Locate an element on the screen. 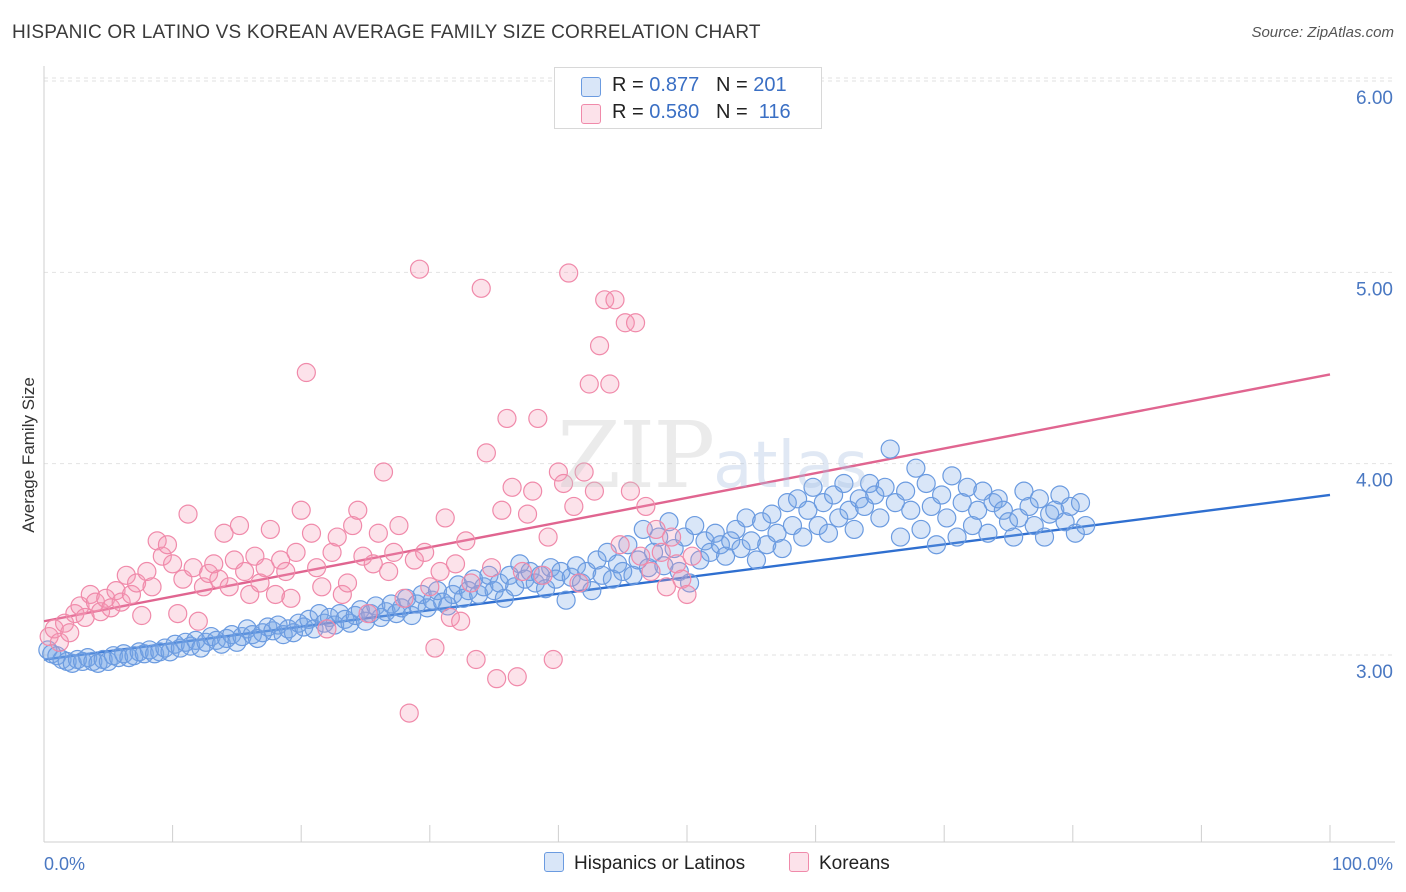 This screenshot has width=1406, height=892. bottom-legend-hispanic: Hispanics or Latinos is located at coordinates (644, 863).